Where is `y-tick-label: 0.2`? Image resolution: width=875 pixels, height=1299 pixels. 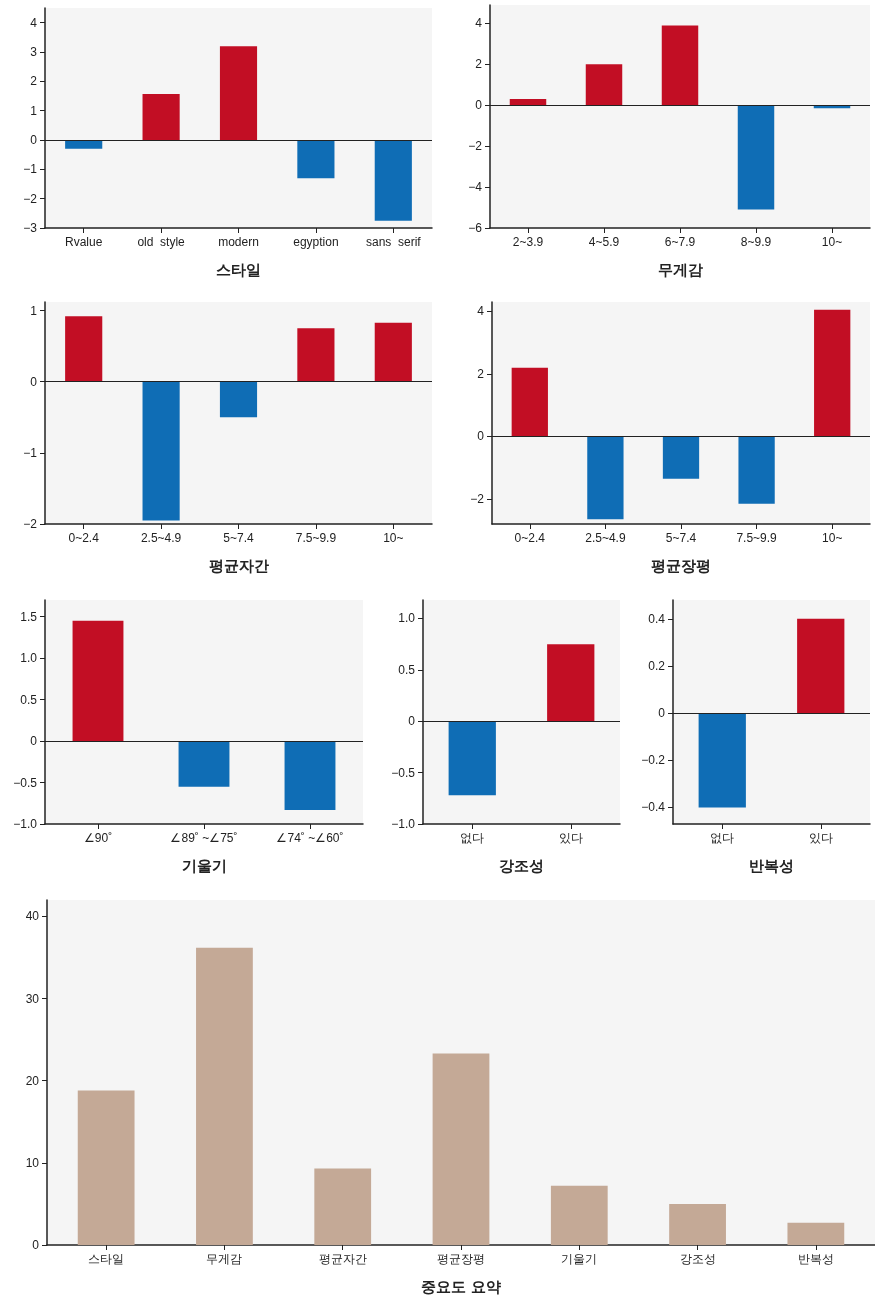
y-tick-label: 0.2 is located at coordinates (657, 666).